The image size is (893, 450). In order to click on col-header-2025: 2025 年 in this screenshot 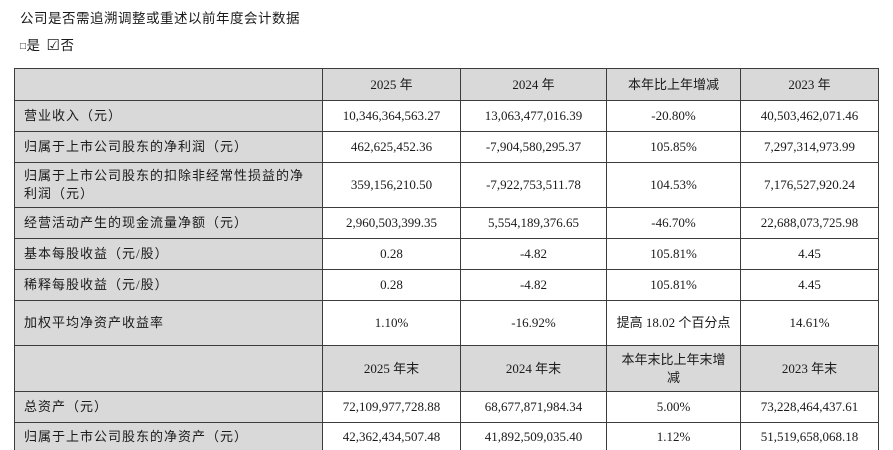, I will do `click(391, 84)`.